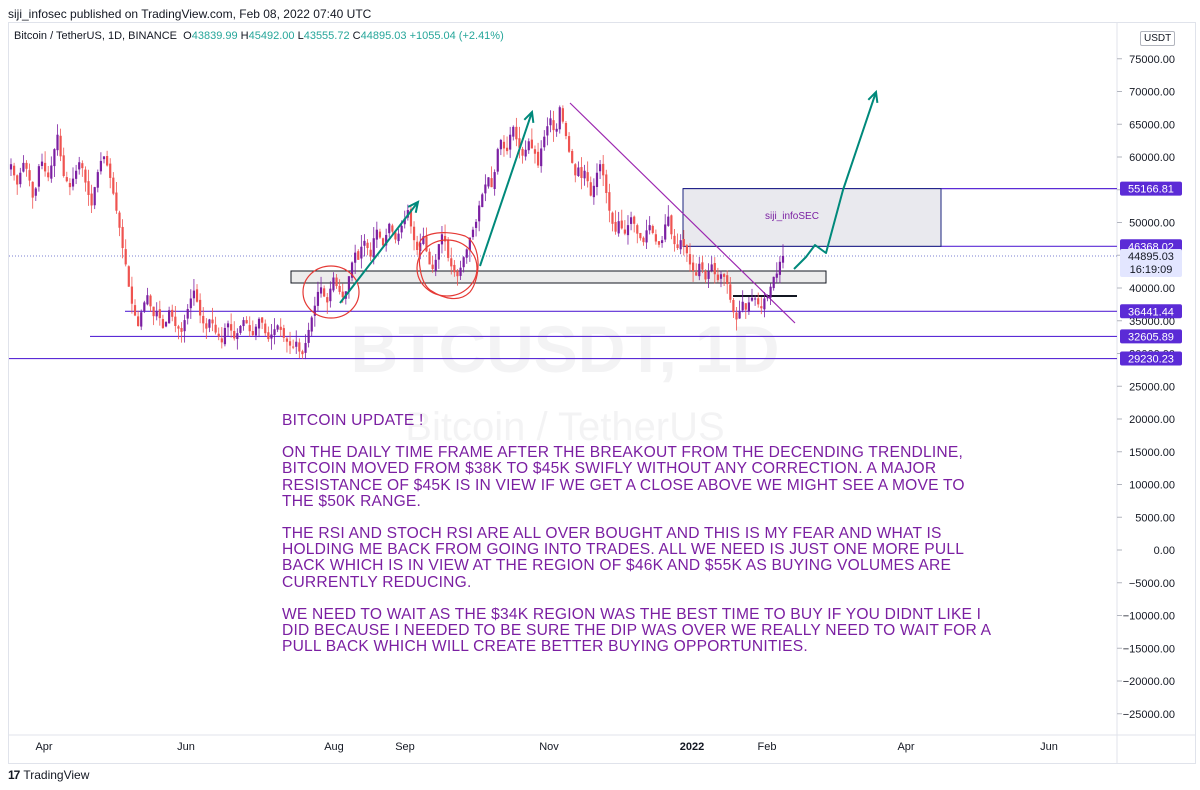  Describe the element at coordinates (383, 36) in the screenshot. I see `close-value: 44895.03` at that location.